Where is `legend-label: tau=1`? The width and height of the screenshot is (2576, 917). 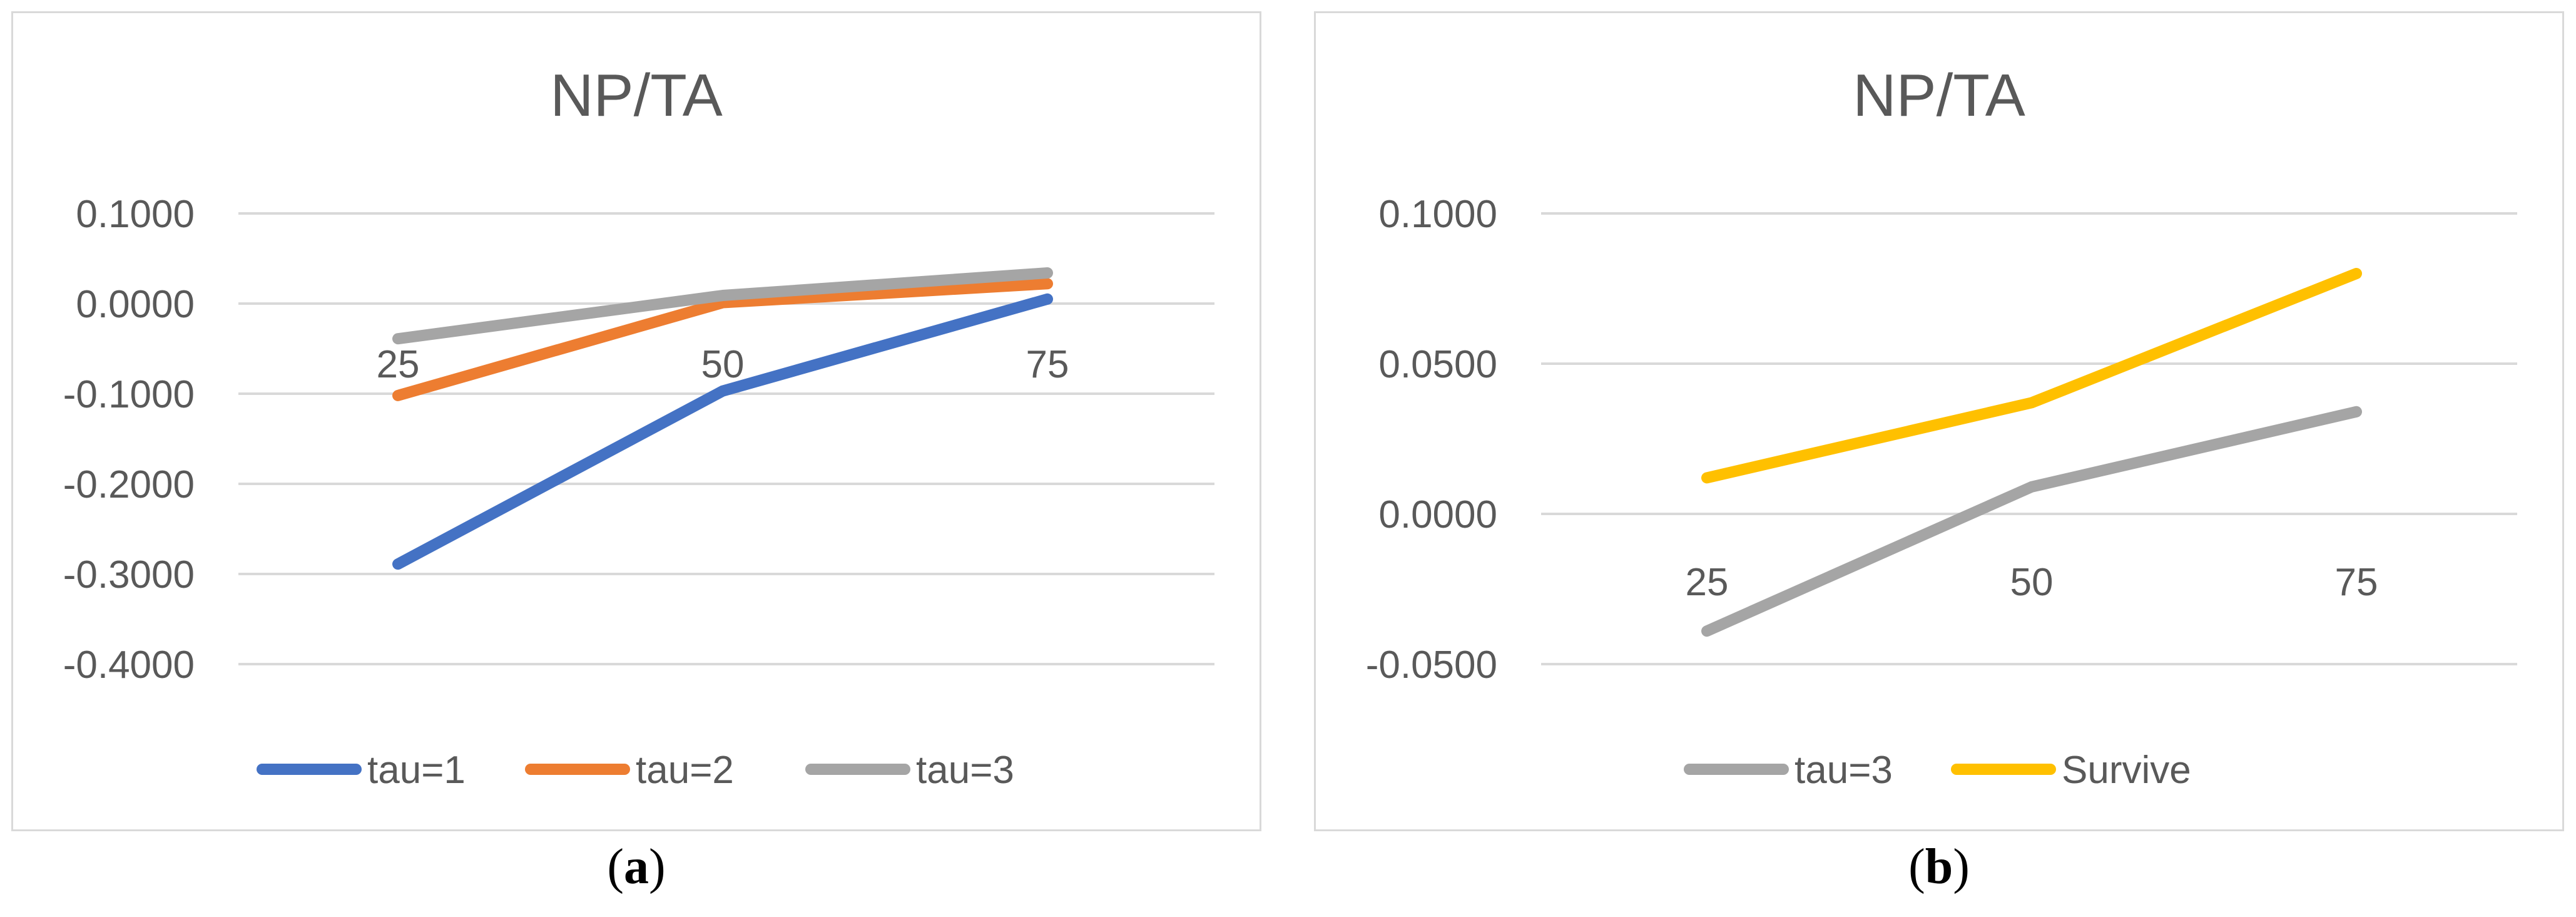
legend-label: tau=1 is located at coordinates (416, 770).